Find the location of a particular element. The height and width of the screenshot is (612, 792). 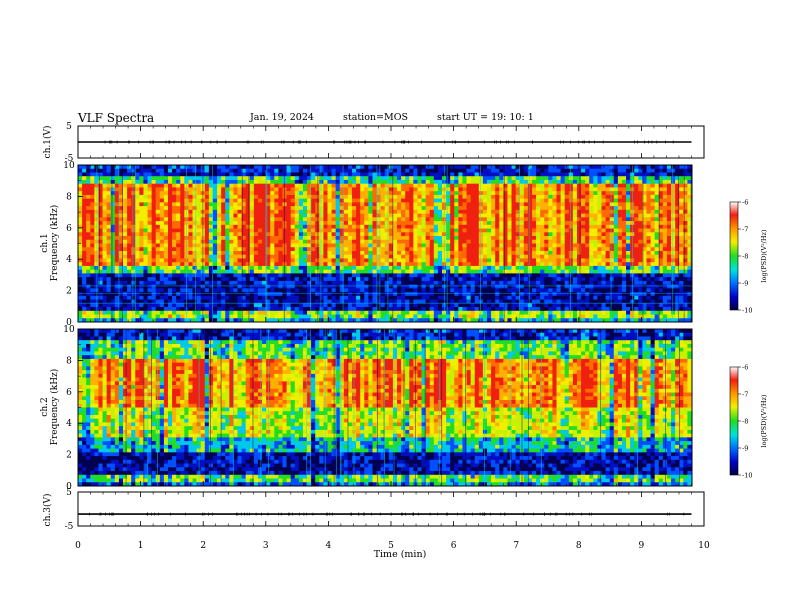

ch1-frequency-ylabel: Frequency (kHz) is located at coordinates (54, 243).